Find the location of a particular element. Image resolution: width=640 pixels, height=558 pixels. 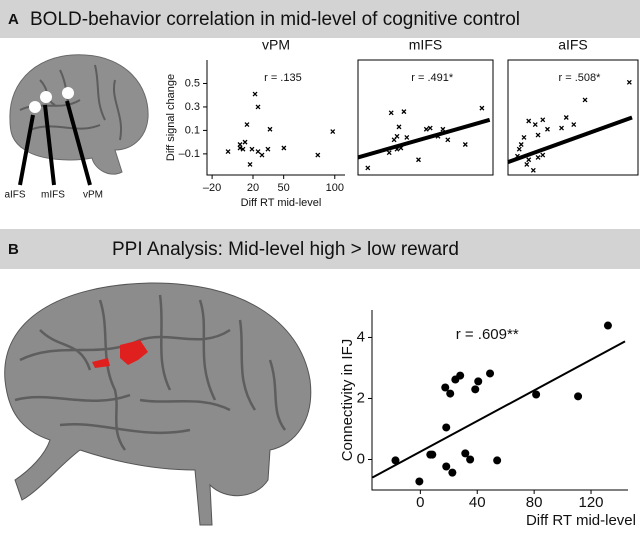

x-tick-label: 0 is located at coordinates (420, 502).